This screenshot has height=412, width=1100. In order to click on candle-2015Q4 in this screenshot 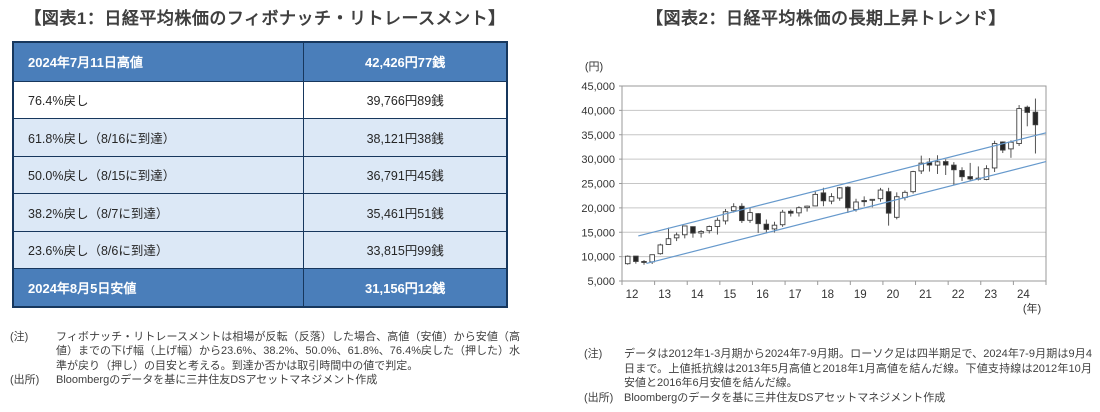, I will do `click(750, 215)`.